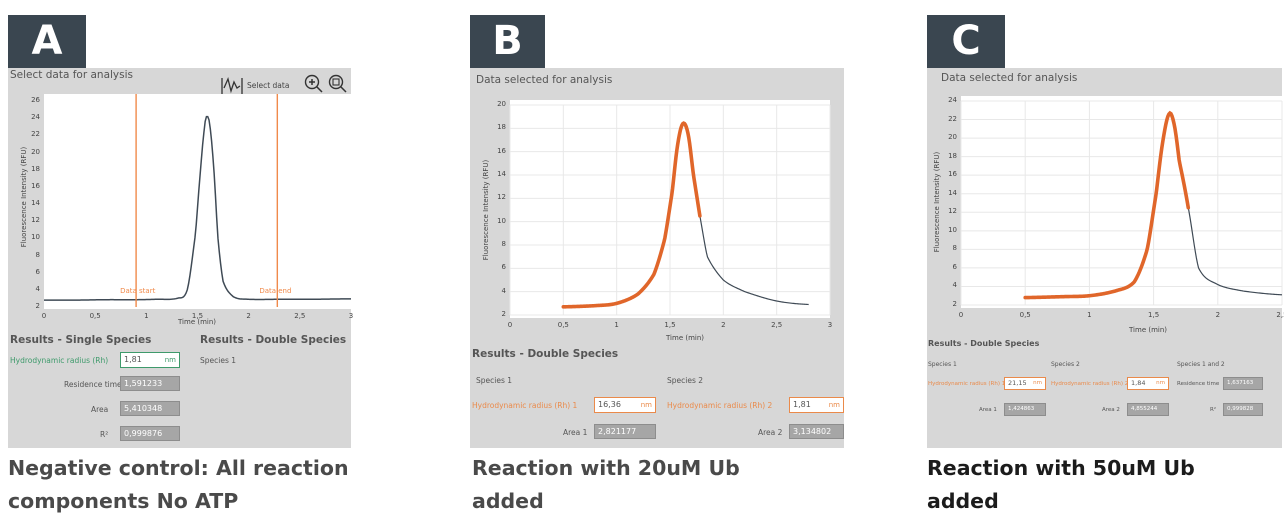  What do you see at coordinates (137, 291) in the screenshot?
I see `data-start-label: Data start` at bounding box center [137, 291].